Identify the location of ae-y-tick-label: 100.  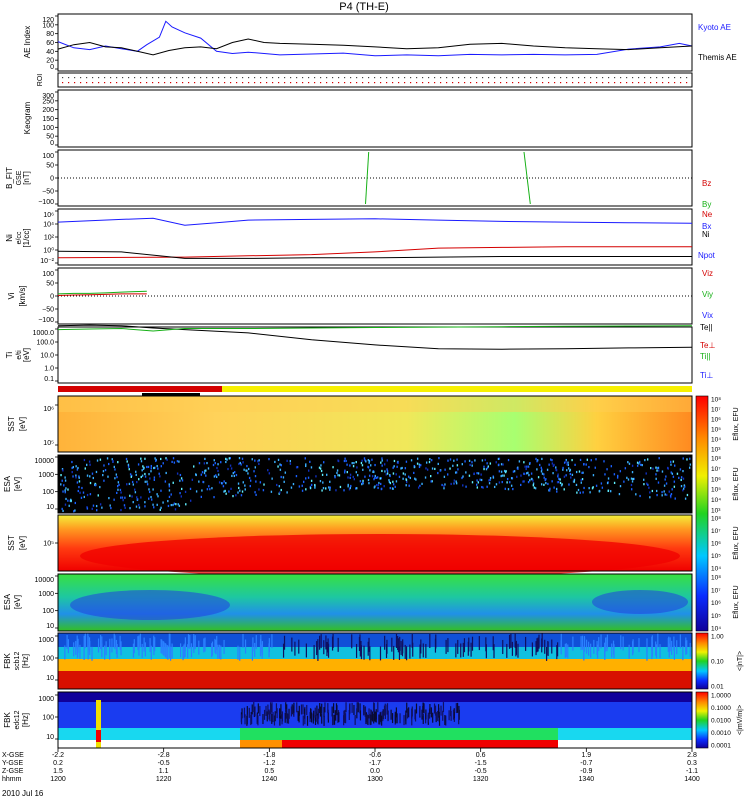
(48, 25).